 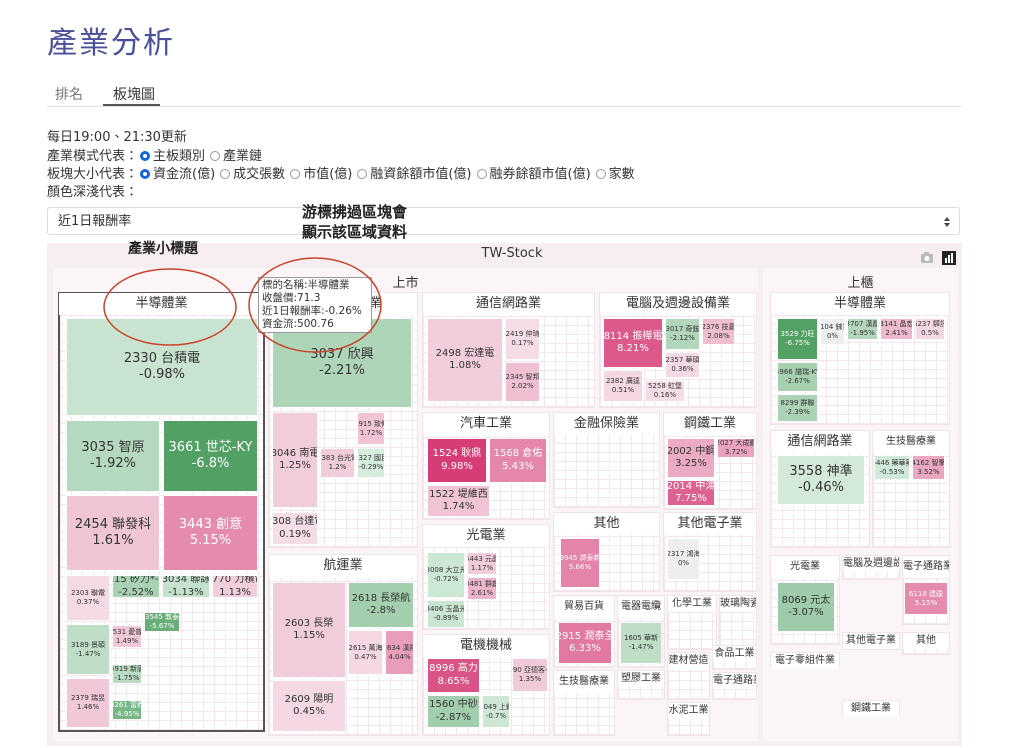 I want to click on stock-tile: 1590 亞德客-KY1.35%, so click(x=530, y=675).